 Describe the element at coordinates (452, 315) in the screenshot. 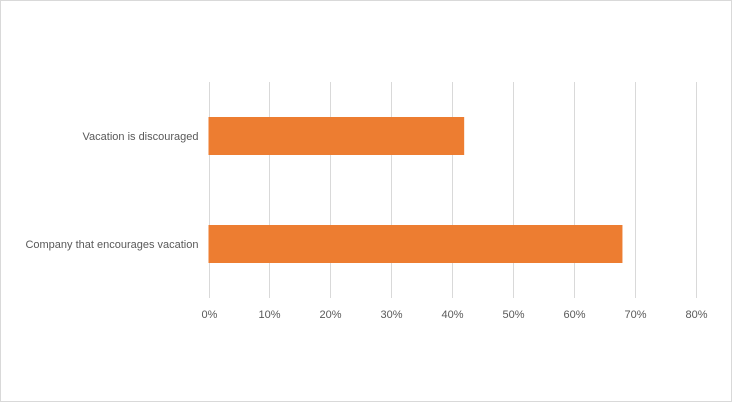

I see `x-tick-label: 40%` at that location.